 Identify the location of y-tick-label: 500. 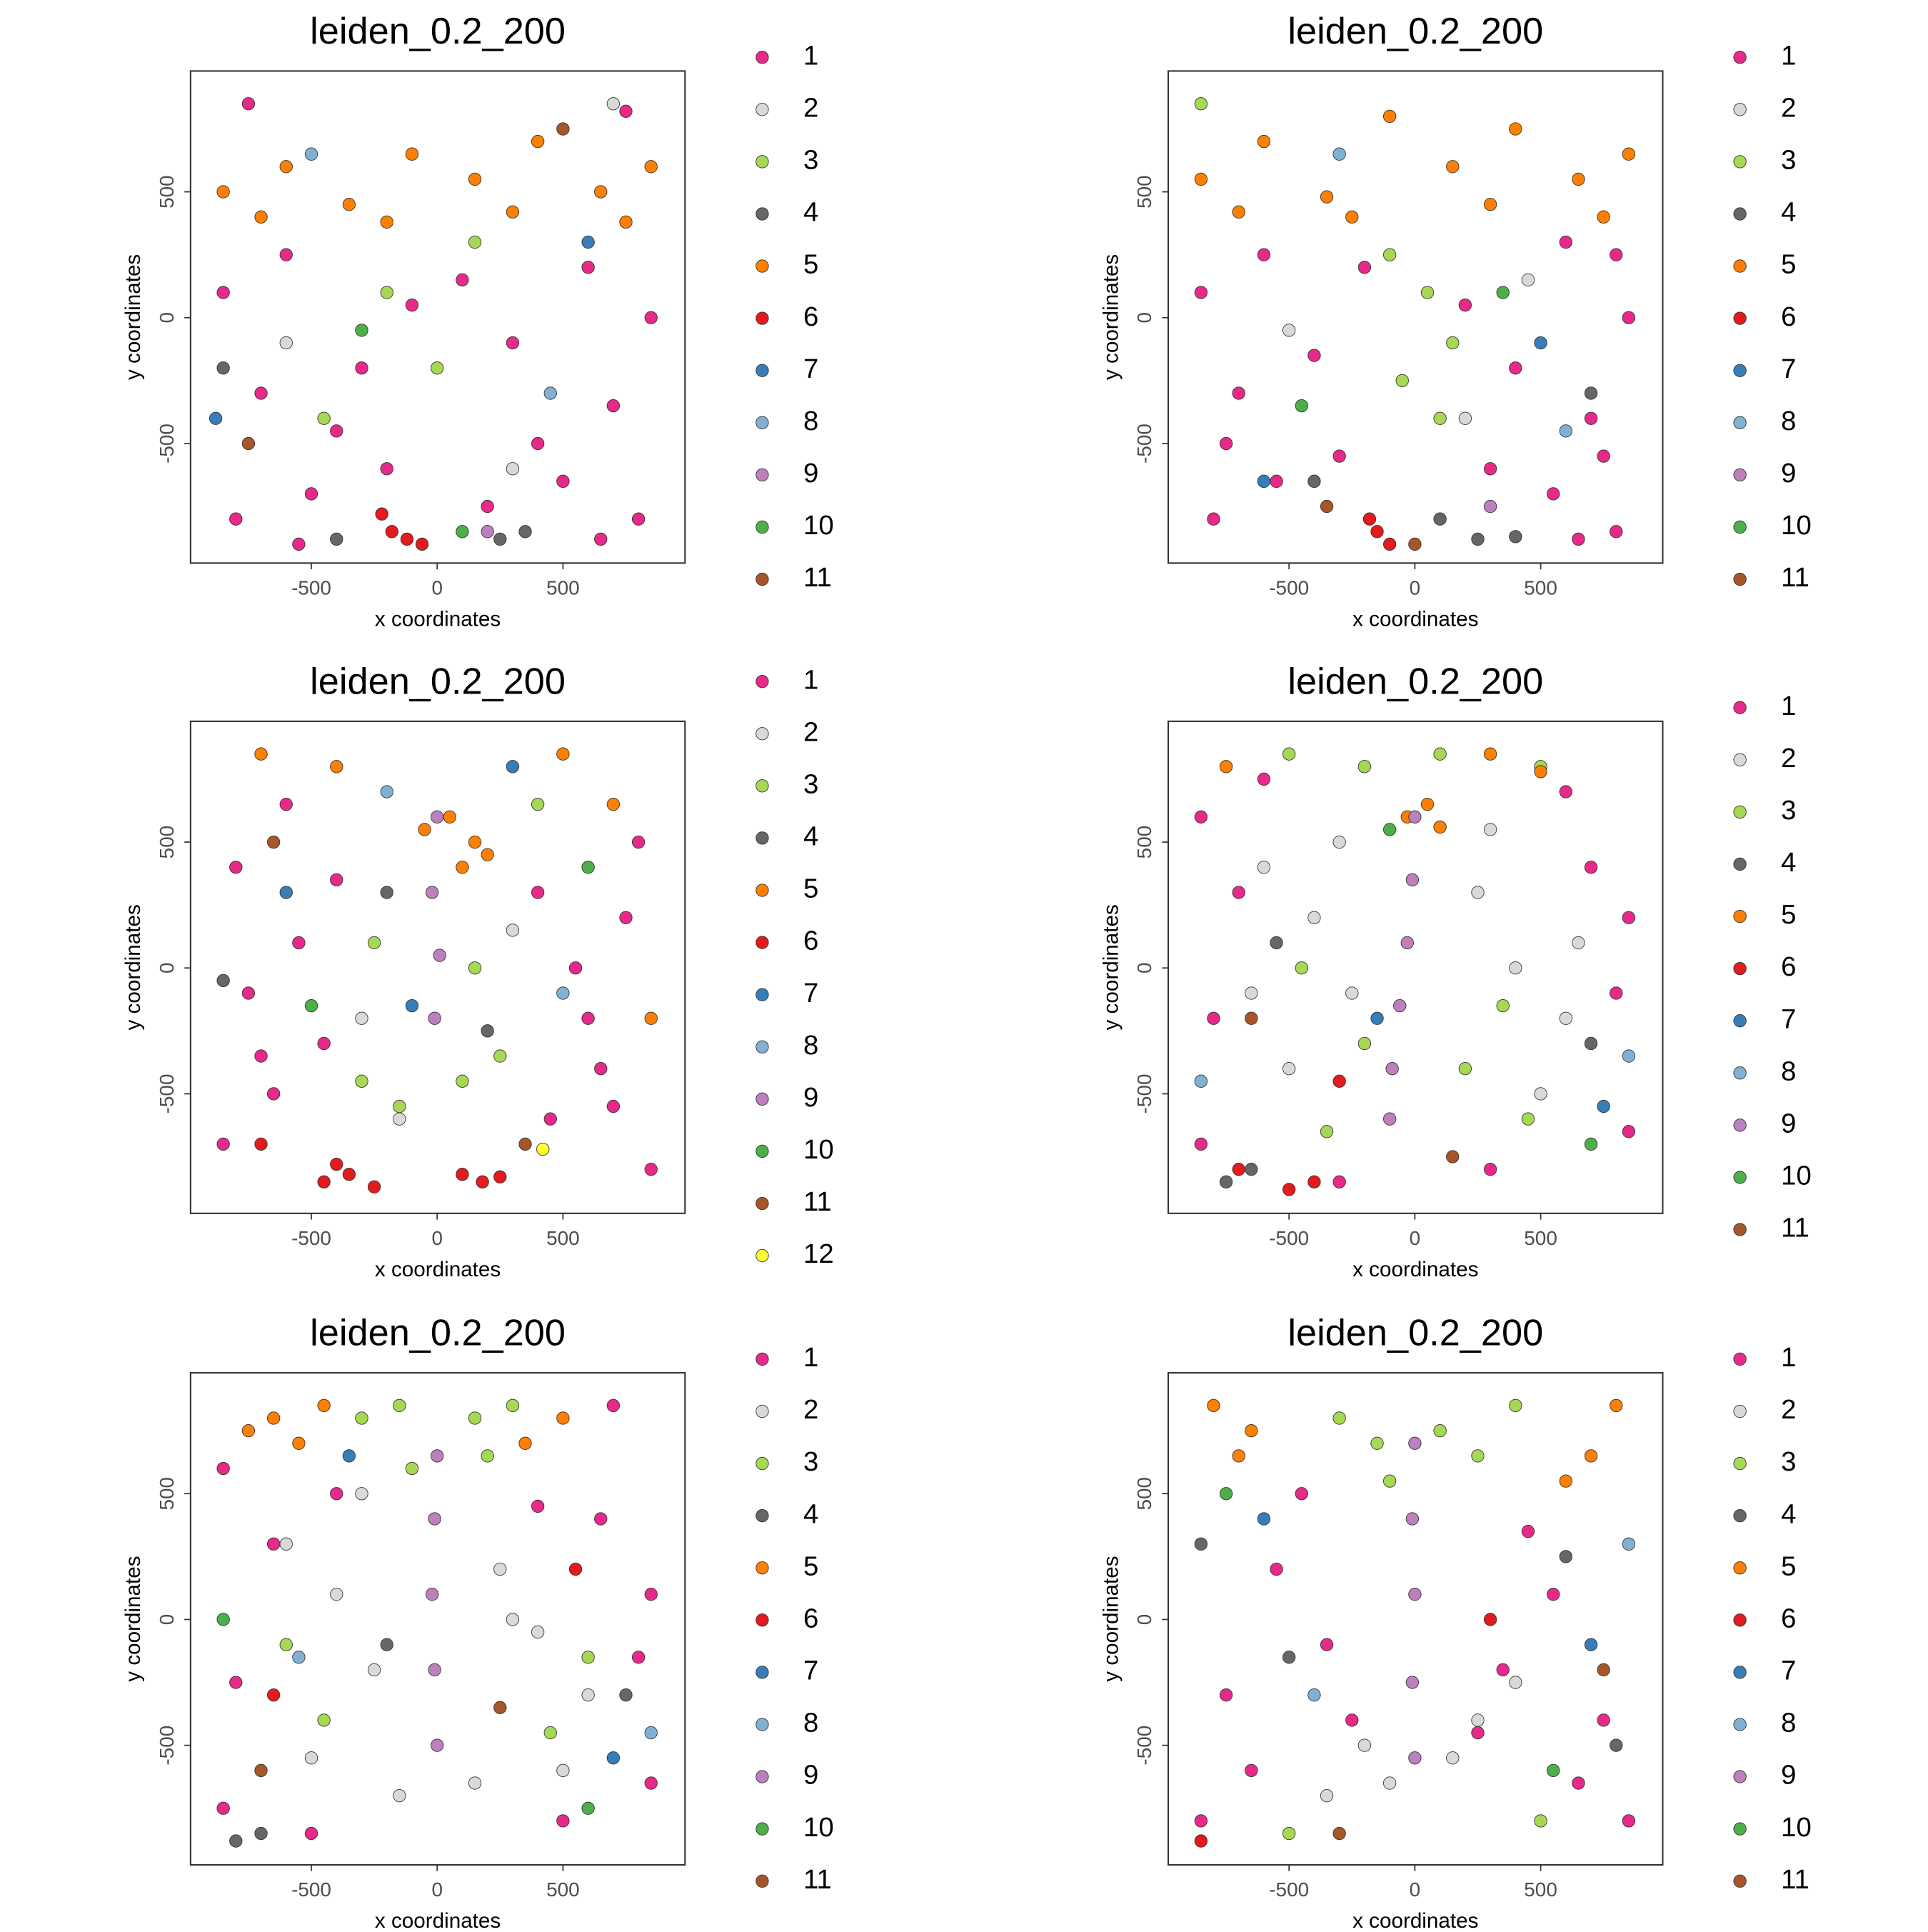
(1144, 842).